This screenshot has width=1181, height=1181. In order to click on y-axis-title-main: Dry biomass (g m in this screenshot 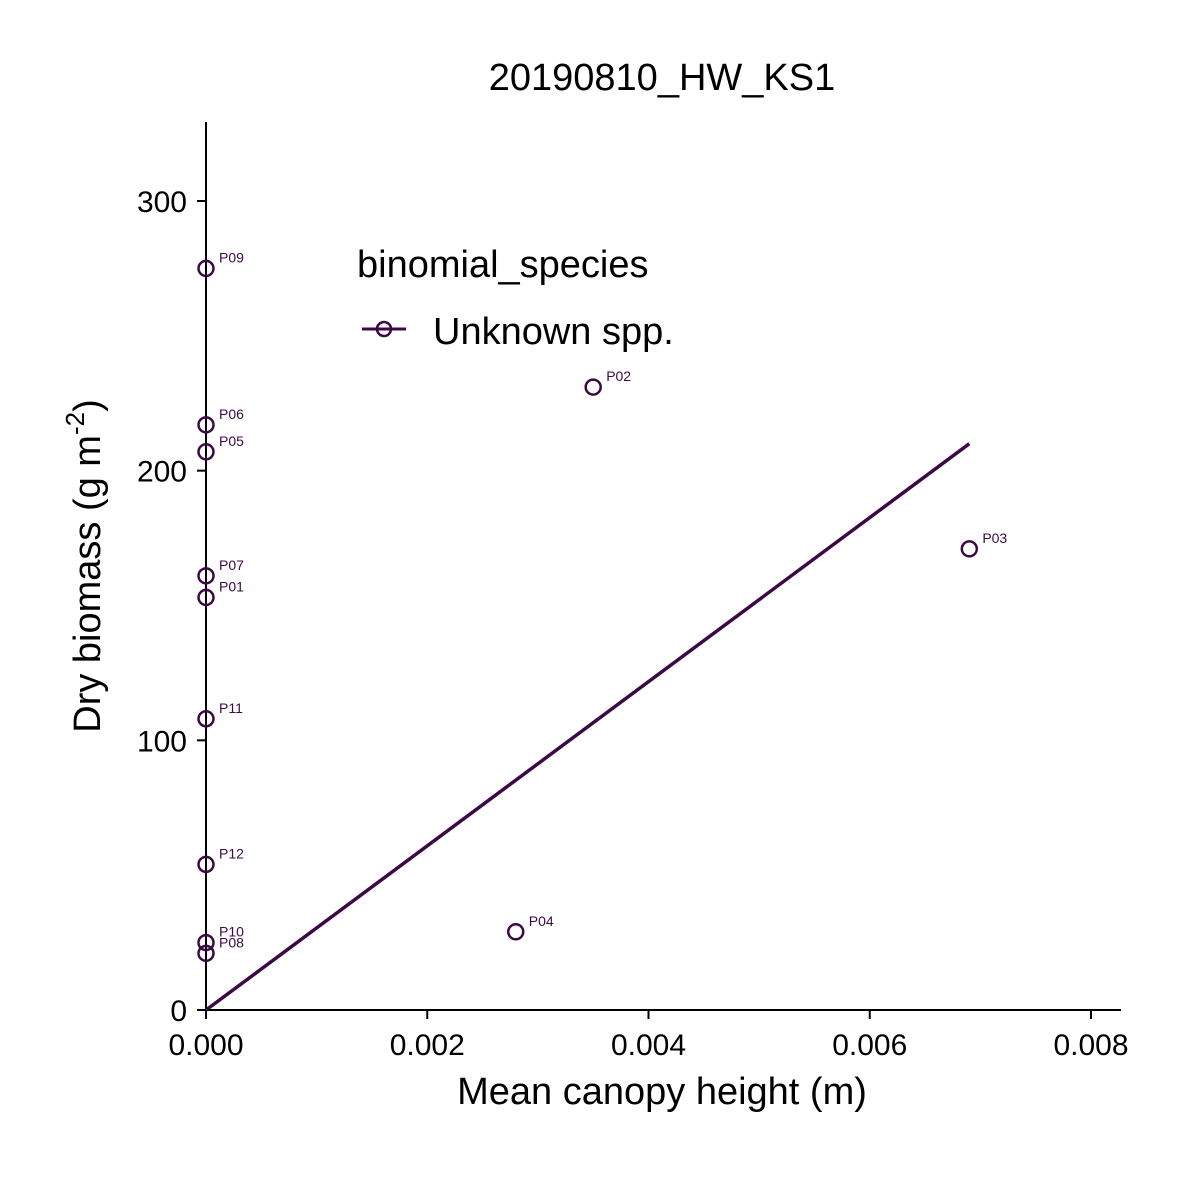, I will do `click(88, 584)`.